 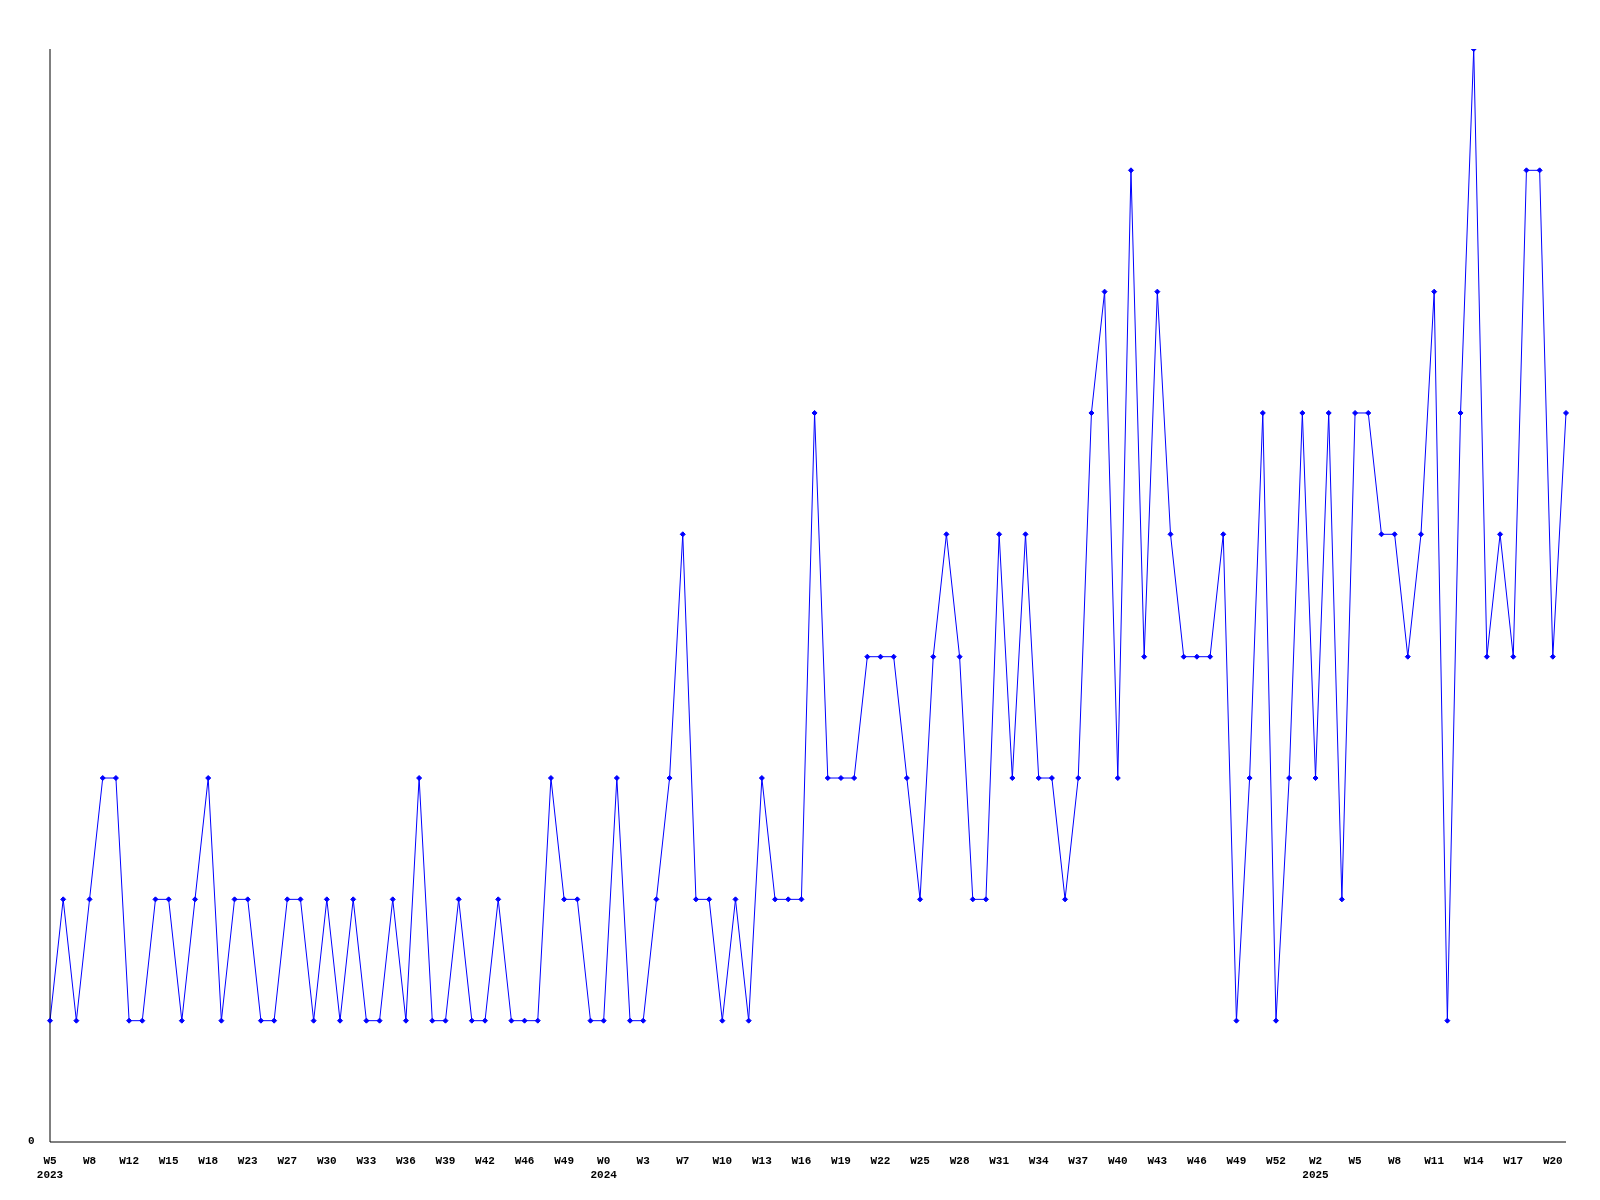 What do you see at coordinates (287, 1161) in the screenshot?
I see `x-tick-label: W27` at bounding box center [287, 1161].